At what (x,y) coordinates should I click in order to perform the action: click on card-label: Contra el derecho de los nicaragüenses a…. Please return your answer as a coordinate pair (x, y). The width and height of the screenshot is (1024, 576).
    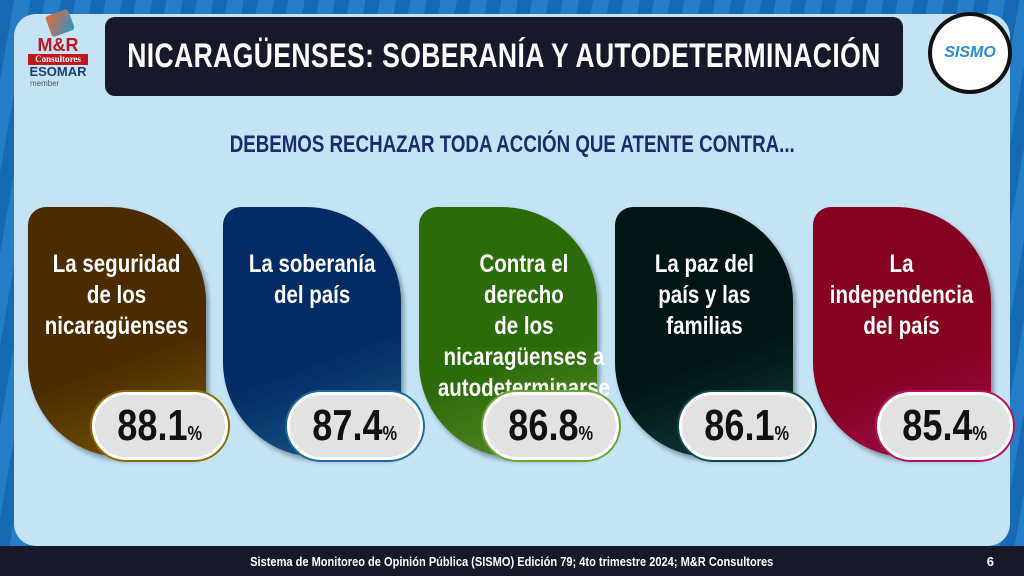
    Looking at the image, I should click on (514, 326).